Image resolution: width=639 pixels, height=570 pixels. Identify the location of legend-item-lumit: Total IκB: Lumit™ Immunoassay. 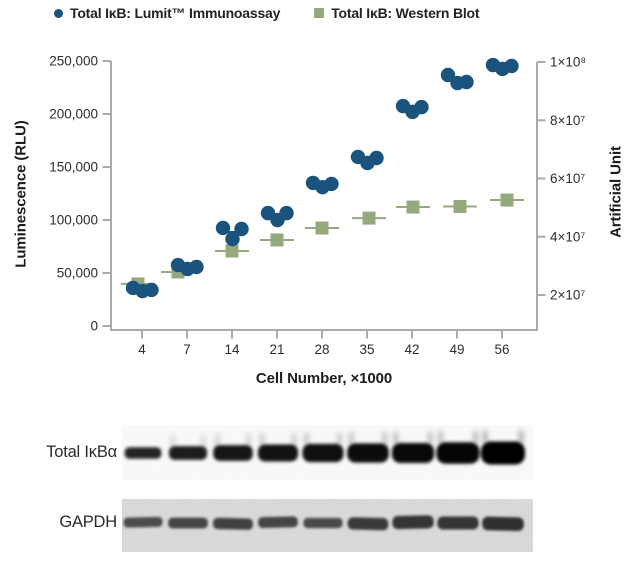
(167, 13).